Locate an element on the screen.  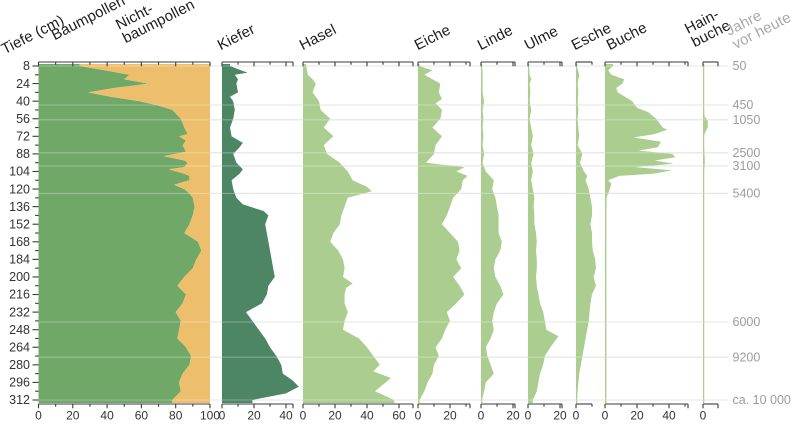
svg-text: 88 is located at coordinates (23, 154).